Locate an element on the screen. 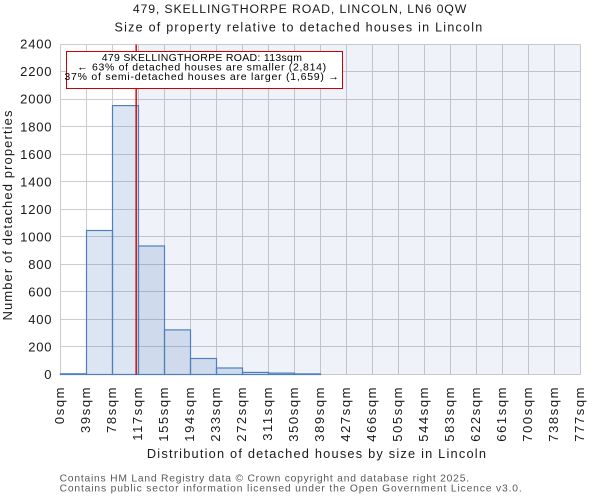 This screenshot has height=500, width=600. svg-text: 389sqm is located at coordinates (319, 414).